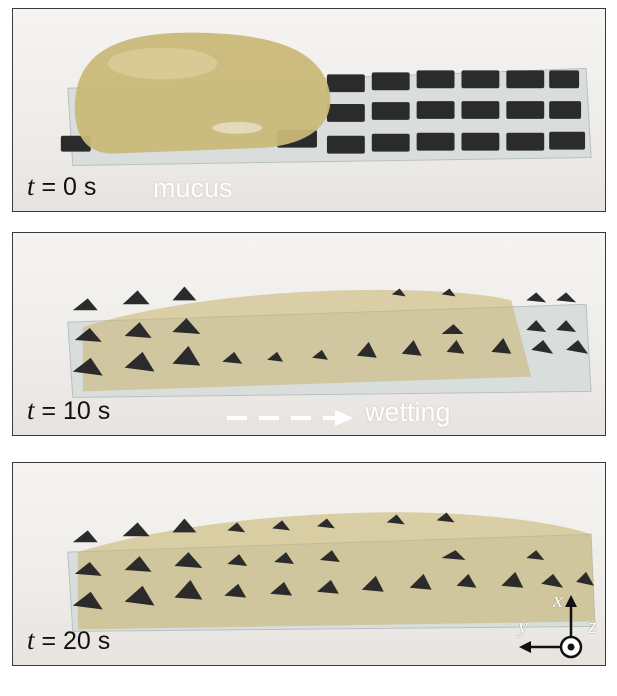 This screenshot has height=696, width=617. What do you see at coordinates (408, 412) in the screenshot?
I see `wetting-label: wetting` at bounding box center [408, 412].